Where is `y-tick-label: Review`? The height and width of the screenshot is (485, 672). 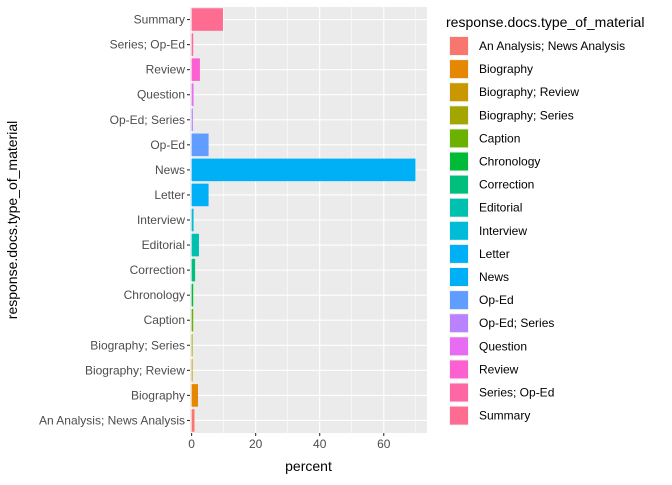
y-tick-label: Review is located at coordinates (166, 70).